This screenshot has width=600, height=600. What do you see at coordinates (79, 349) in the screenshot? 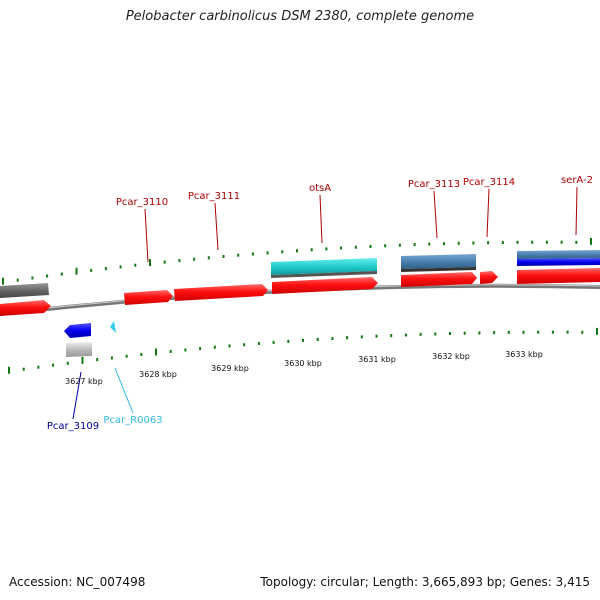
I see `gene-feature-gray-lower` at bounding box center [79, 349].